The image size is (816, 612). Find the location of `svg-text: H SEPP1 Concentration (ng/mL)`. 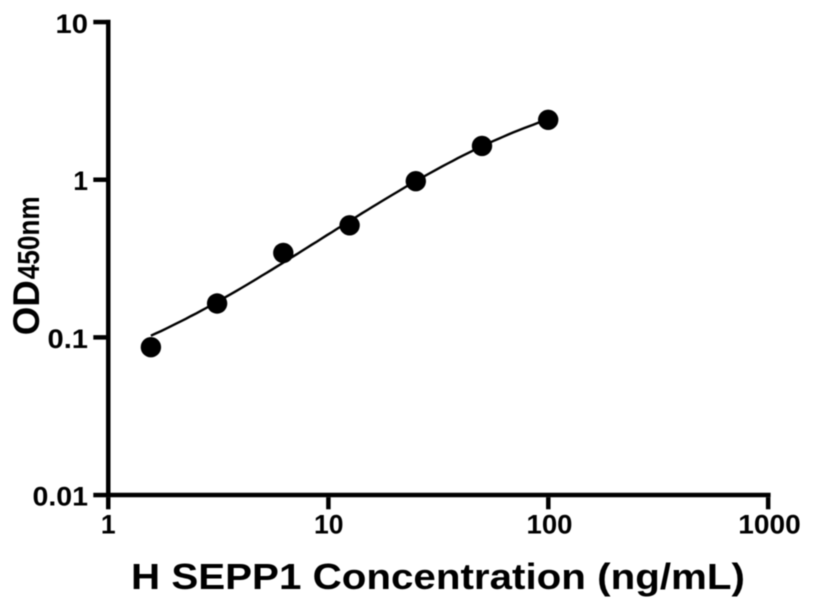

svg-text: H SEPP1 Concentration (ng/mL) is located at coordinates (438, 576).